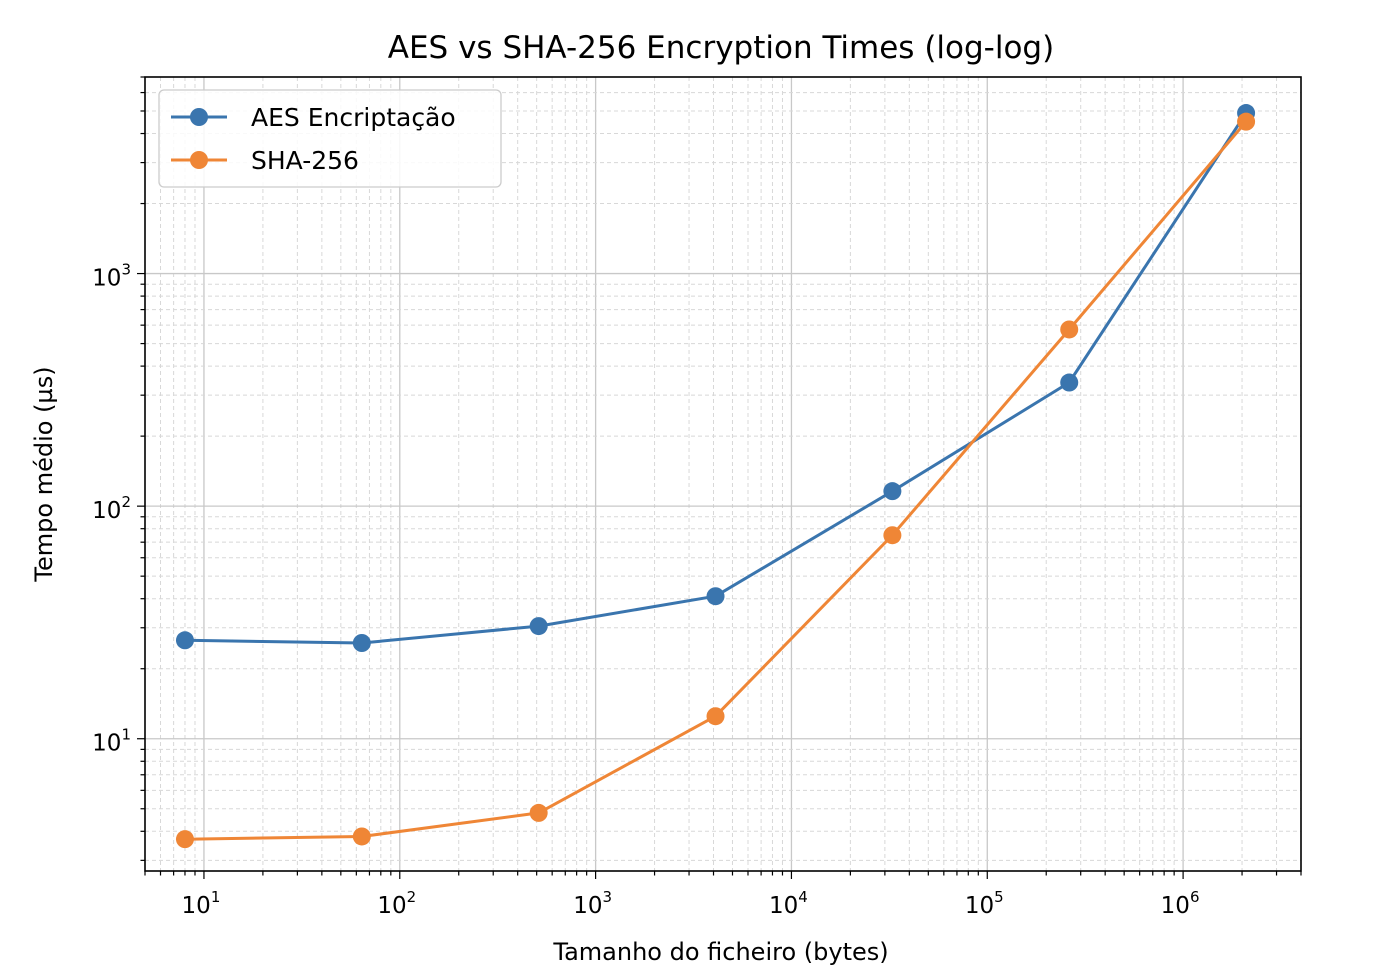 The width and height of the screenshot is (1392, 980). Describe the element at coordinates (111, 276) in the screenshot. I see `y-tick-label: 10³` at that location.